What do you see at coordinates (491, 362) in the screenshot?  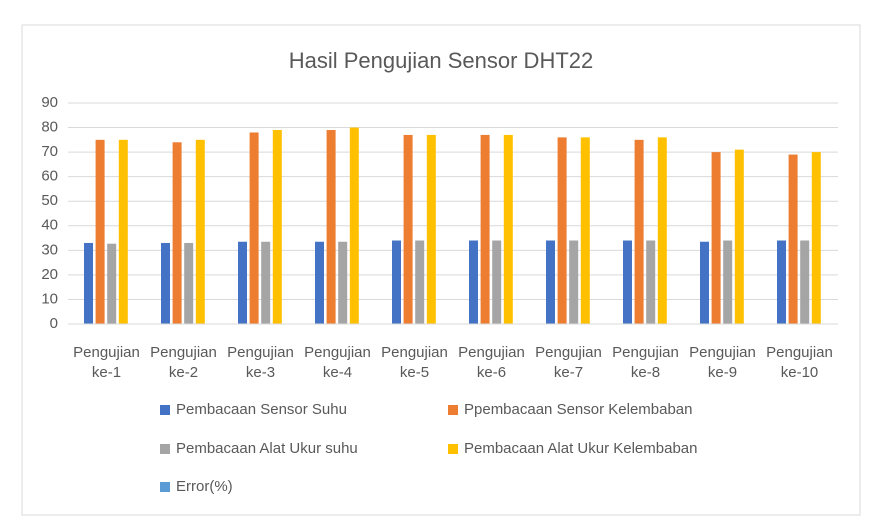 I see `x-tick-label: Pengujian ke-6` at bounding box center [491, 362].